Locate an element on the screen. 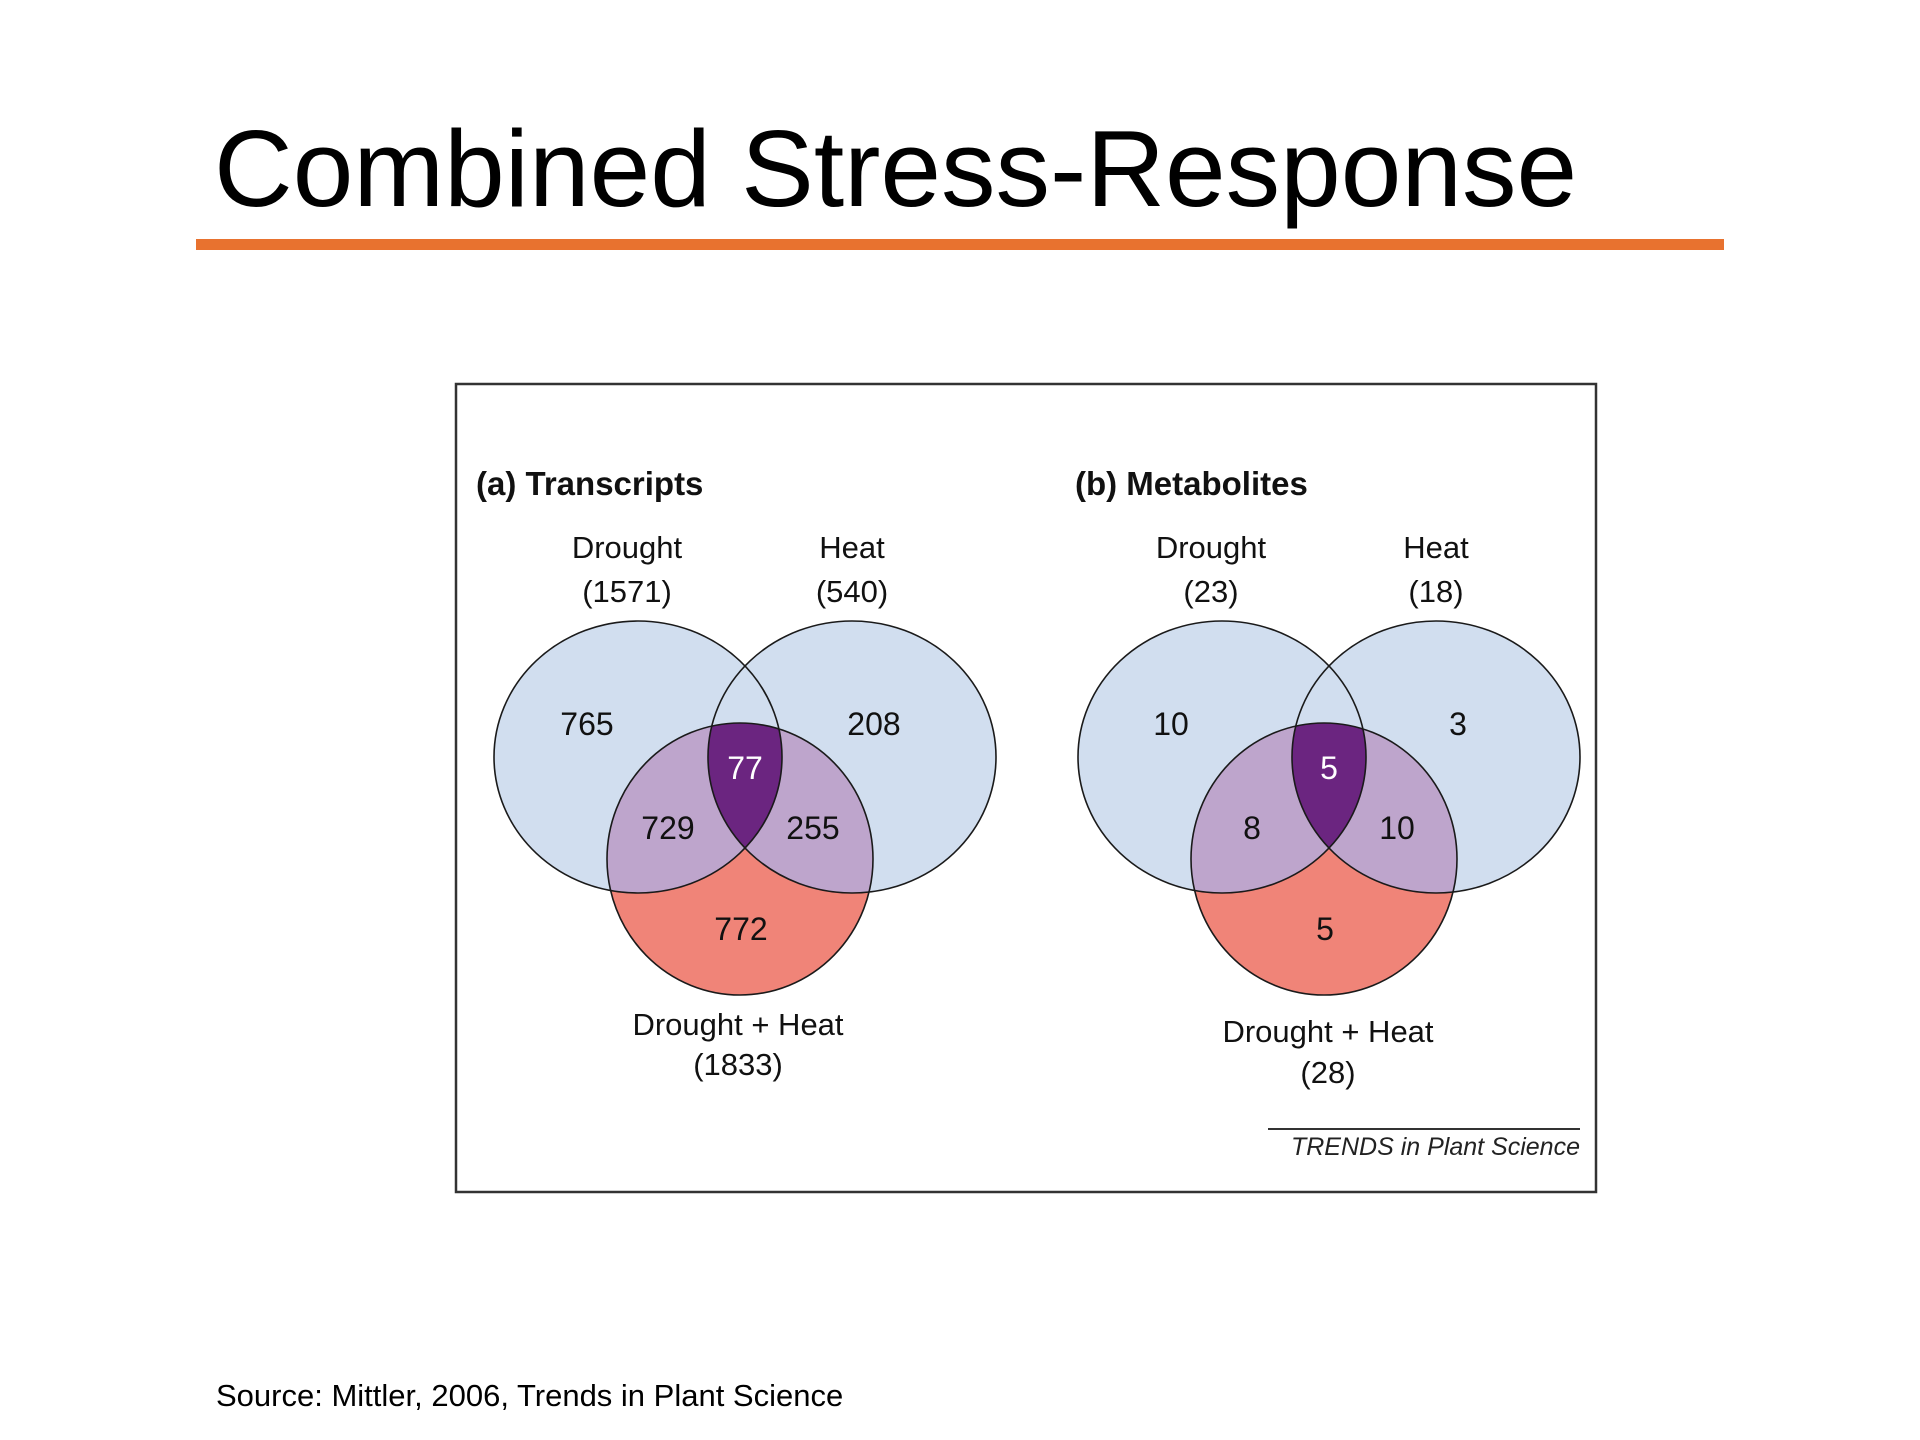 Image resolution: width=1920 pixels, height=1440 pixels. panel-title: (b) Metabolites is located at coordinates (1191, 483).